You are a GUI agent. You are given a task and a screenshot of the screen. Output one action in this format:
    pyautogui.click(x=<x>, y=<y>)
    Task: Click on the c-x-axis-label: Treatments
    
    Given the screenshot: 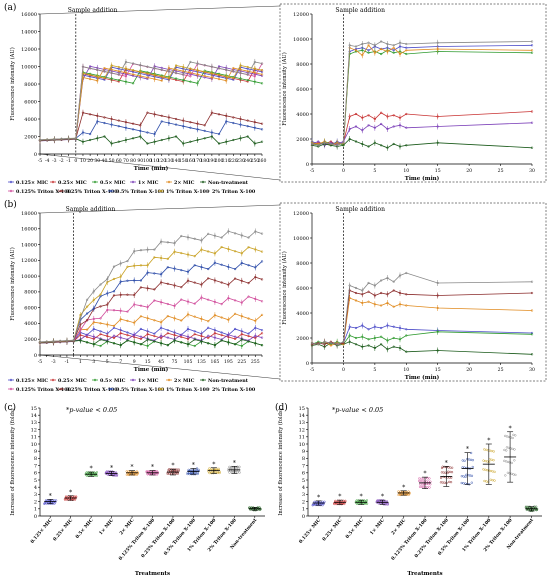 What is the action you would take?
    pyautogui.click(x=152, y=574)
    